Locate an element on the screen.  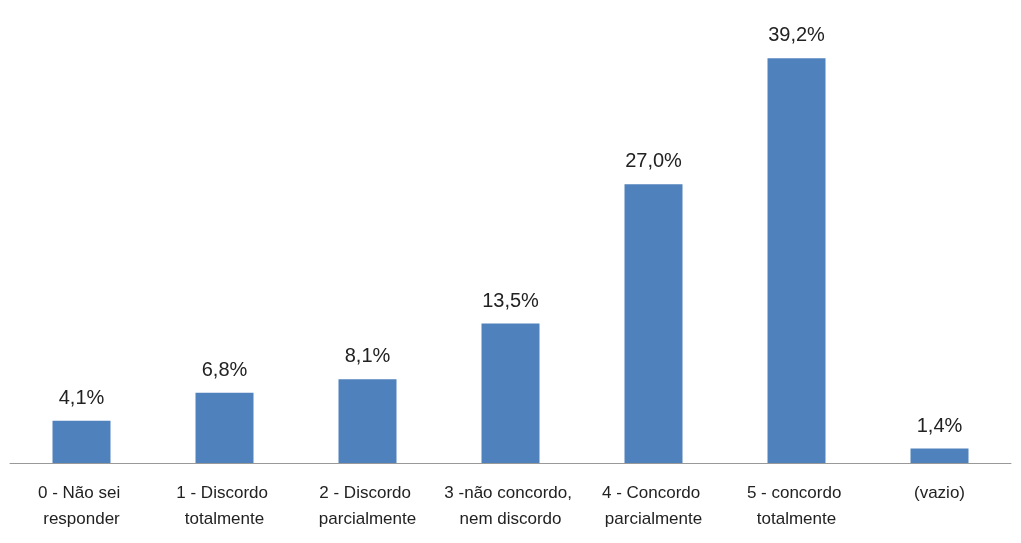
data-label: 39,2% is located at coordinates (797, 34).